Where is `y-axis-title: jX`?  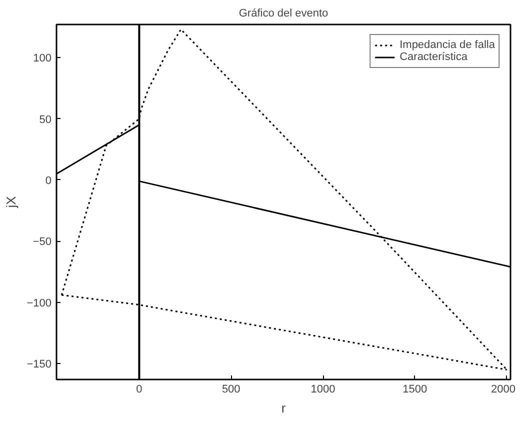
y-axis-title: jX is located at coordinates (11, 202).